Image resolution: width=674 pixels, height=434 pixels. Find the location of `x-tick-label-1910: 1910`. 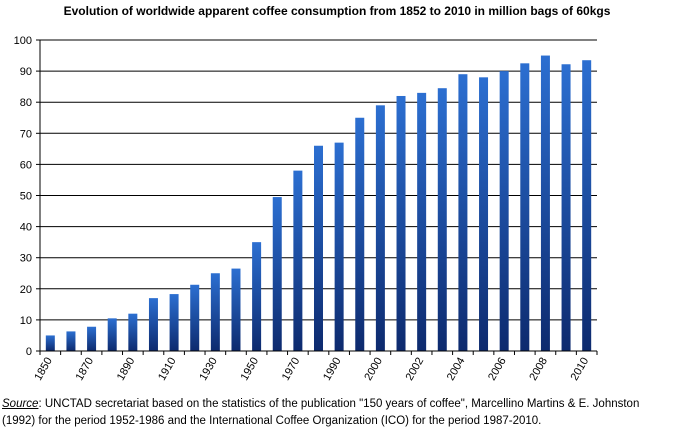

x-tick-label-1910: 1910 is located at coordinates (167, 369).